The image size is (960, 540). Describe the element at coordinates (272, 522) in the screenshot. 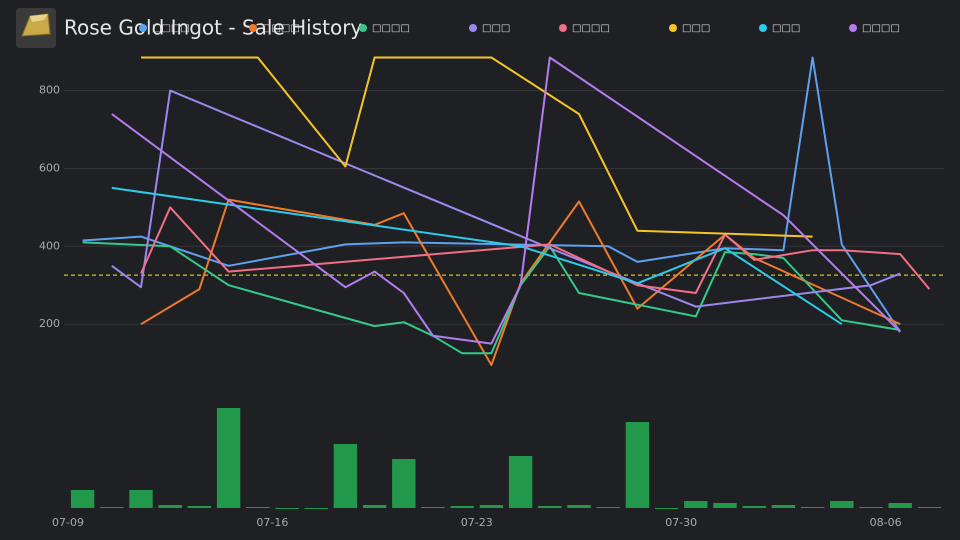

I see `x-tick-label: 07-16` at that location.